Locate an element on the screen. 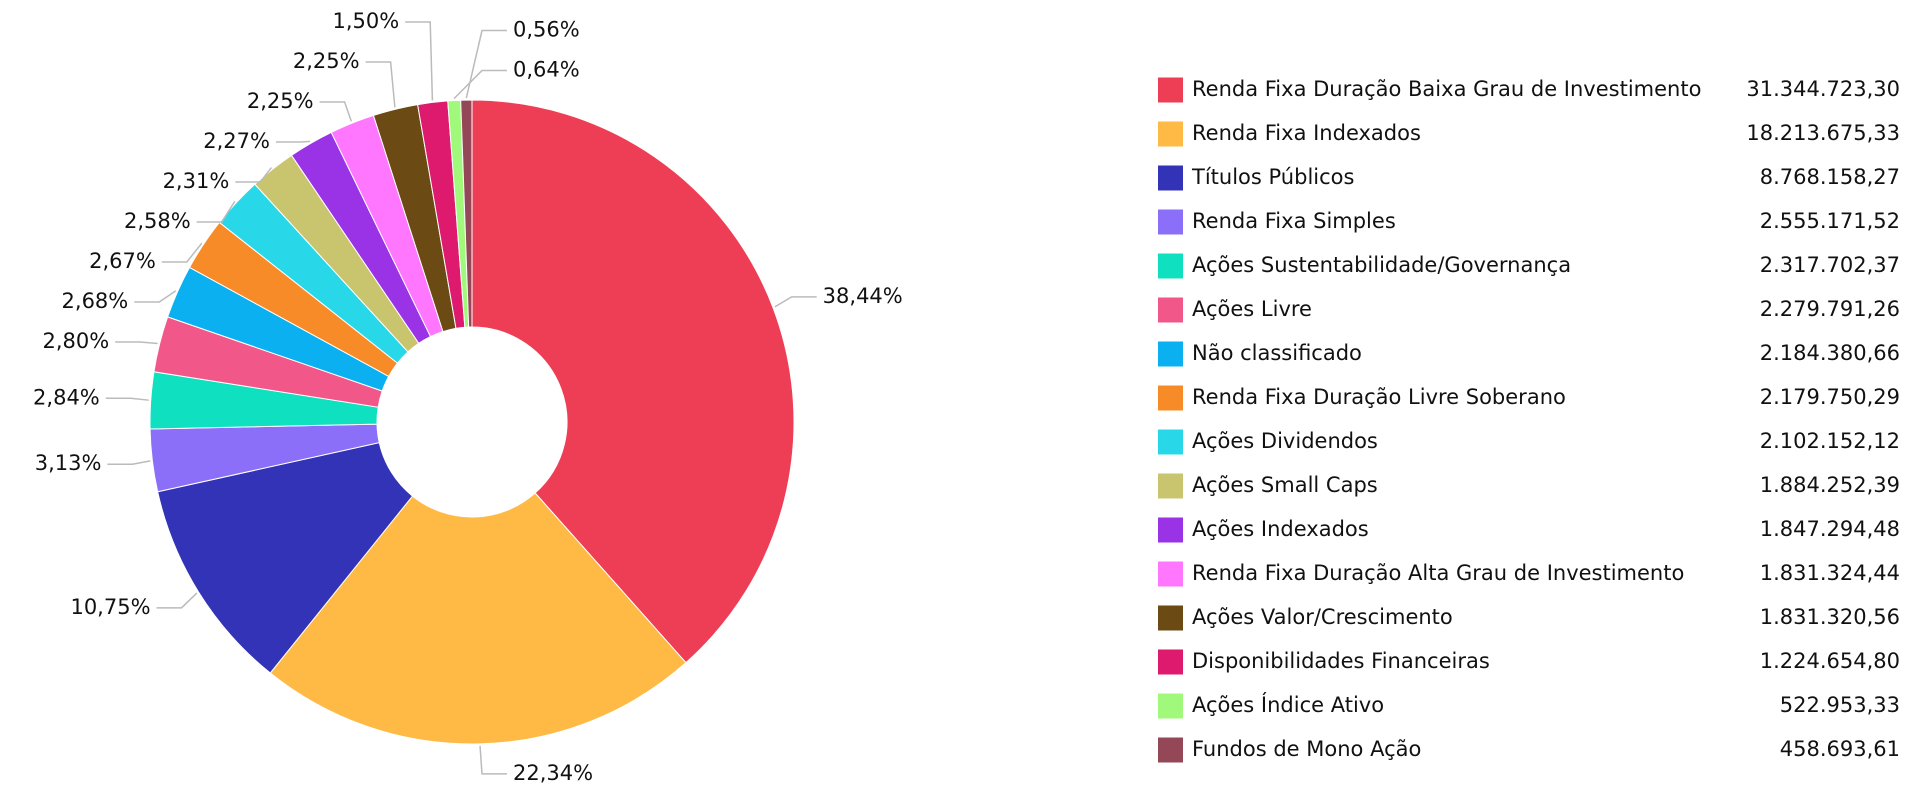  legend-label: Ações Índice Ativo is located at coordinates (1288, 704).